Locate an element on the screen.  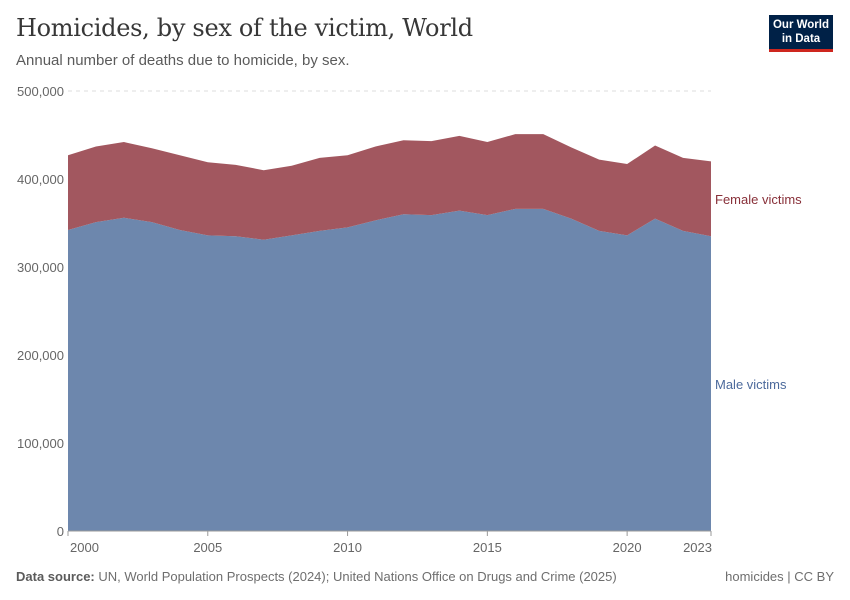
source-label: Data source: is located at coordinates (55, 576).